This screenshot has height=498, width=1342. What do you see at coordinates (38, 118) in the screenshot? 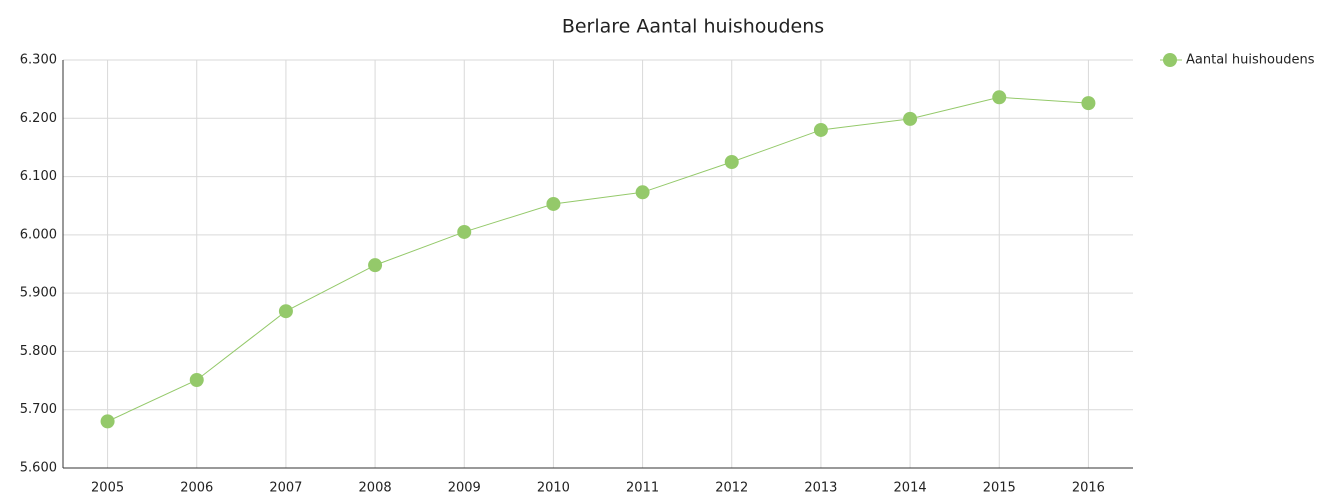
I see `y-tick-label: 6.200` at bounding box center [38, 118].